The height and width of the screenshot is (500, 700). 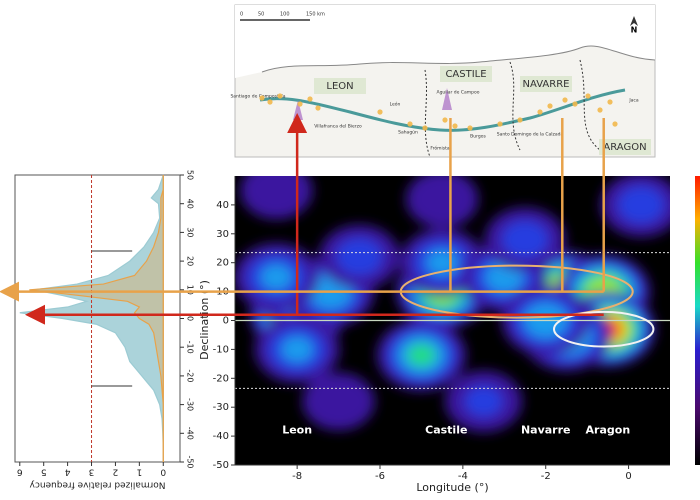 I want to click on y-axis-label: Declination (°), so click(x=204, y=320).